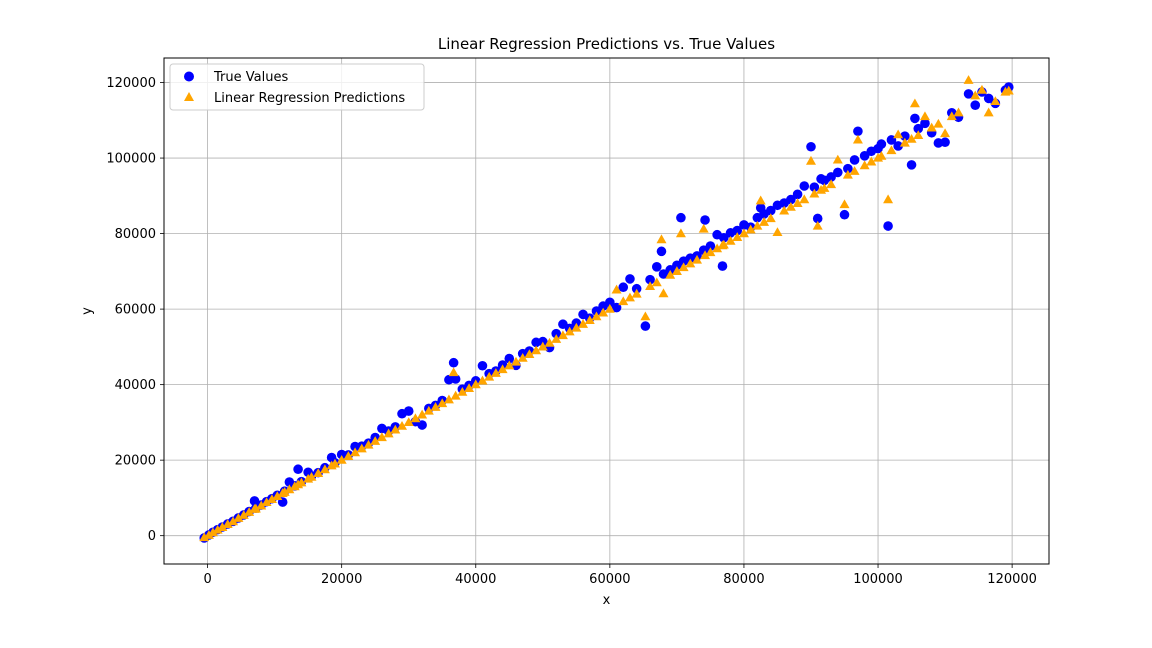 Image resolution: width=1152 pixels, height=648 pixels. I want to click on y-tick-label: 40000, so click(135, 385).